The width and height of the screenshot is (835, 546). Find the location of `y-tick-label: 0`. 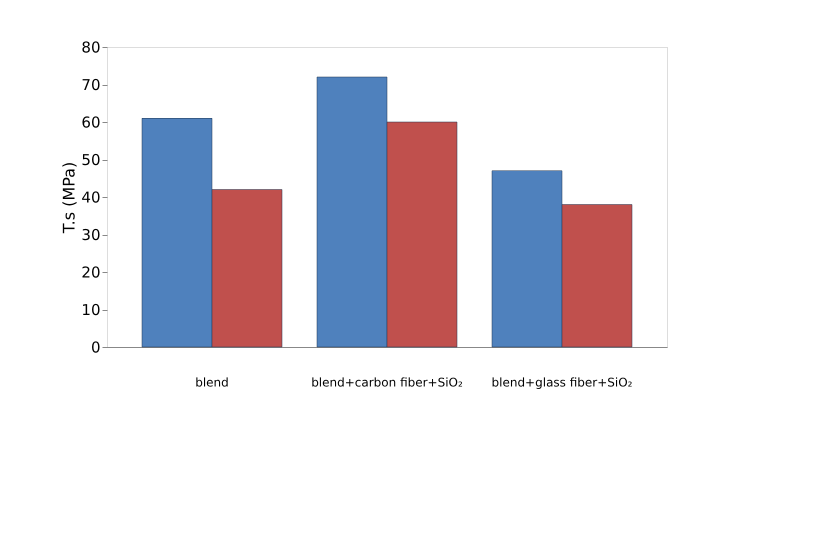

y-tick-label: 0 is located at coordinates (95, 347).